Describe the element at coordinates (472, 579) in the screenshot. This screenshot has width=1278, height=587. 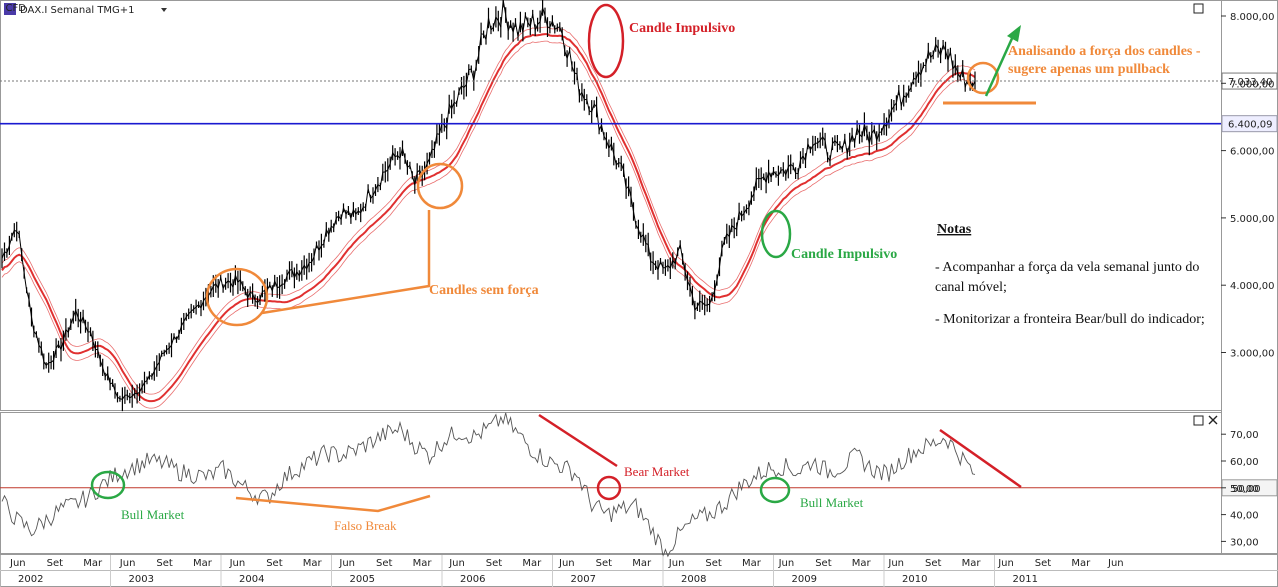
I see `year-label: 2006` at that location.